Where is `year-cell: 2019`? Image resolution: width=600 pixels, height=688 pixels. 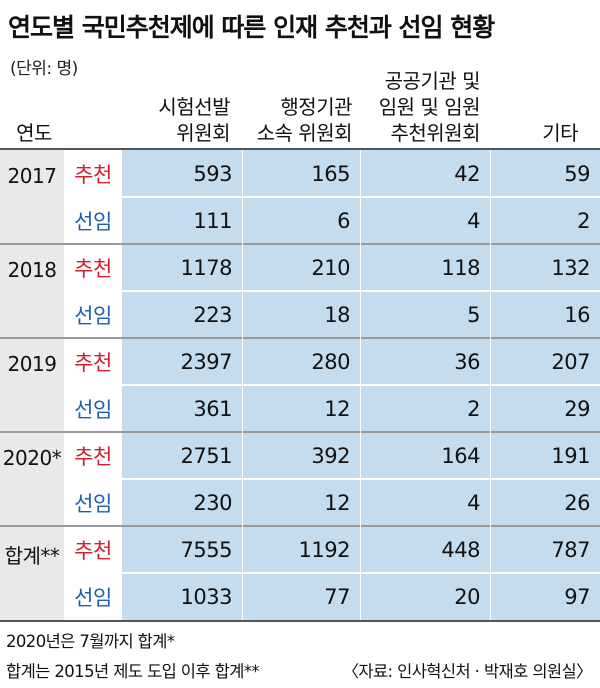
year-cell: 2019 is located at coordinates (32, 385).